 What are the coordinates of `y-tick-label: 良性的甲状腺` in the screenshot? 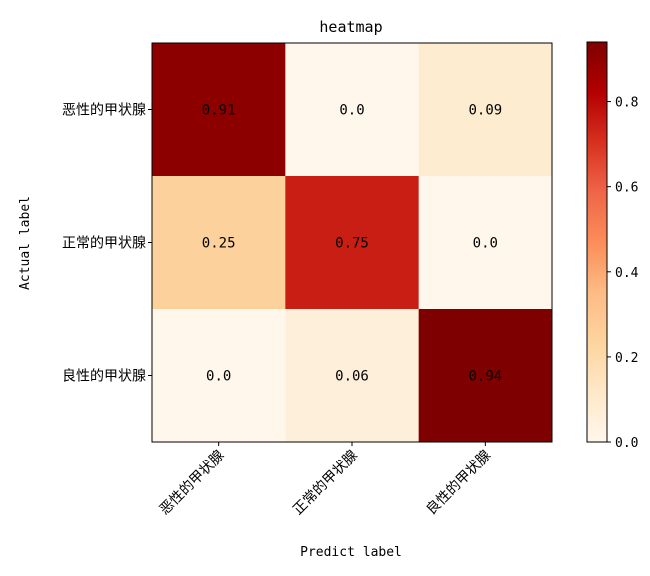 It's located at (104, 377).